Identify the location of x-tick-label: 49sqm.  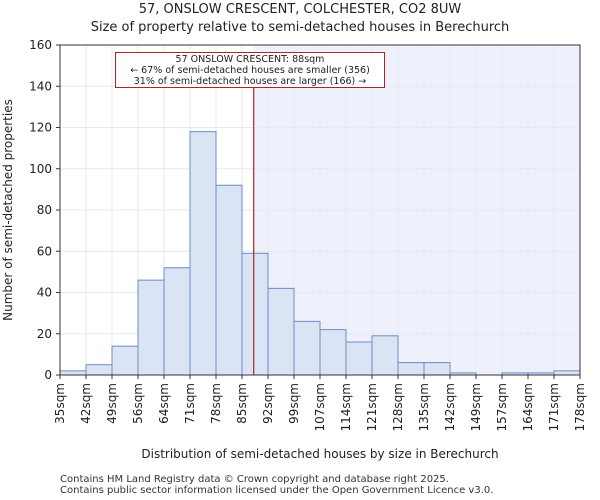
(112, 403).